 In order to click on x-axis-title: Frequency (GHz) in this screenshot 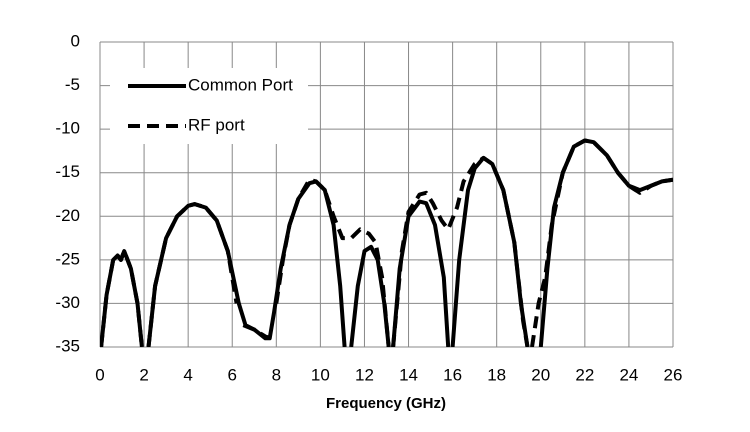, I will do `click(386, 403)`.